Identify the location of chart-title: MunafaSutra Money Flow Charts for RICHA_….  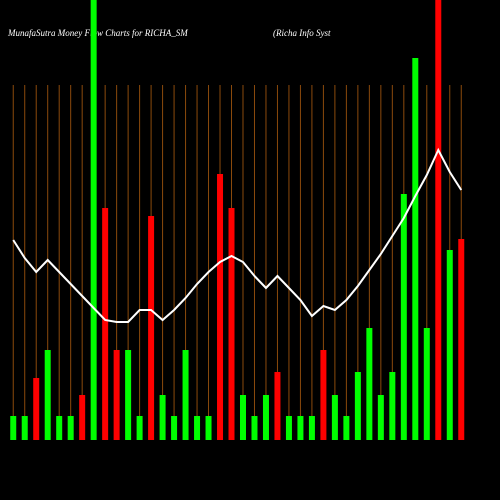
(97, 33).